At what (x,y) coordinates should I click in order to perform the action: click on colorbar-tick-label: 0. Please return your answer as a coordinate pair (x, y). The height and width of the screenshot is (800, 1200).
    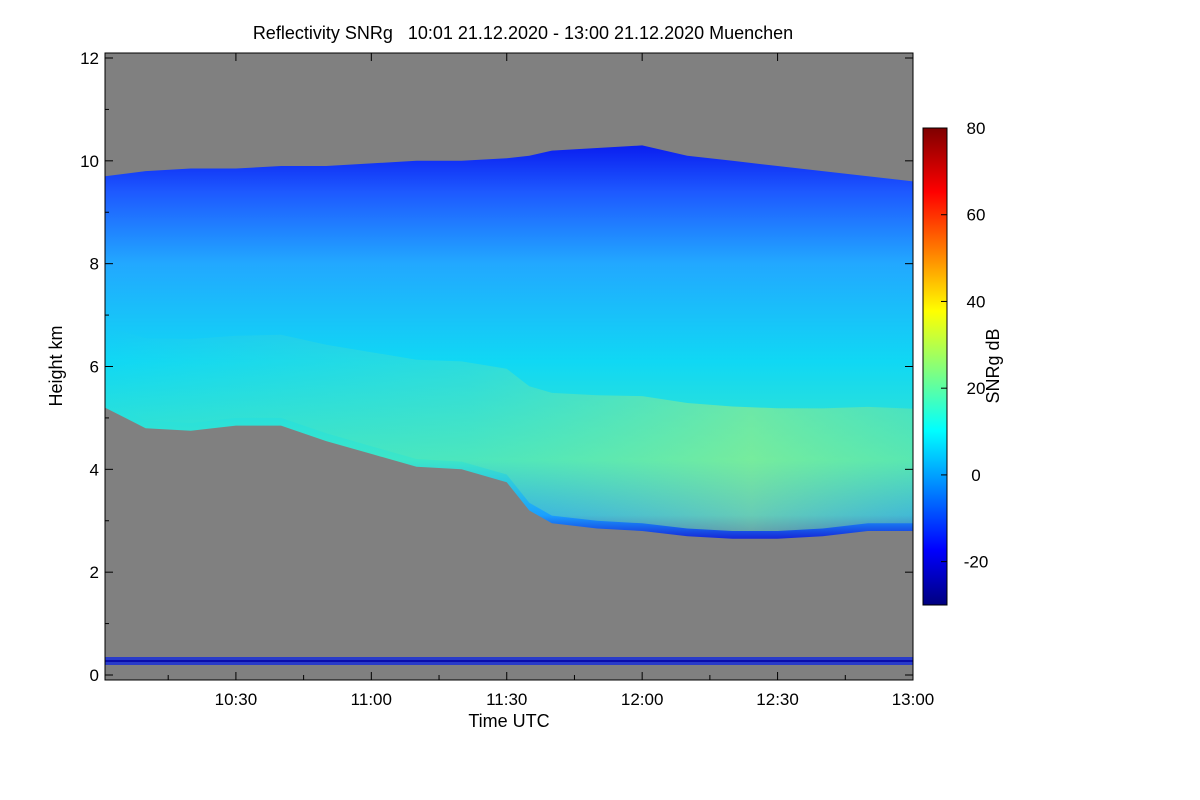
    Looking at the image, I should click on (975, 475).